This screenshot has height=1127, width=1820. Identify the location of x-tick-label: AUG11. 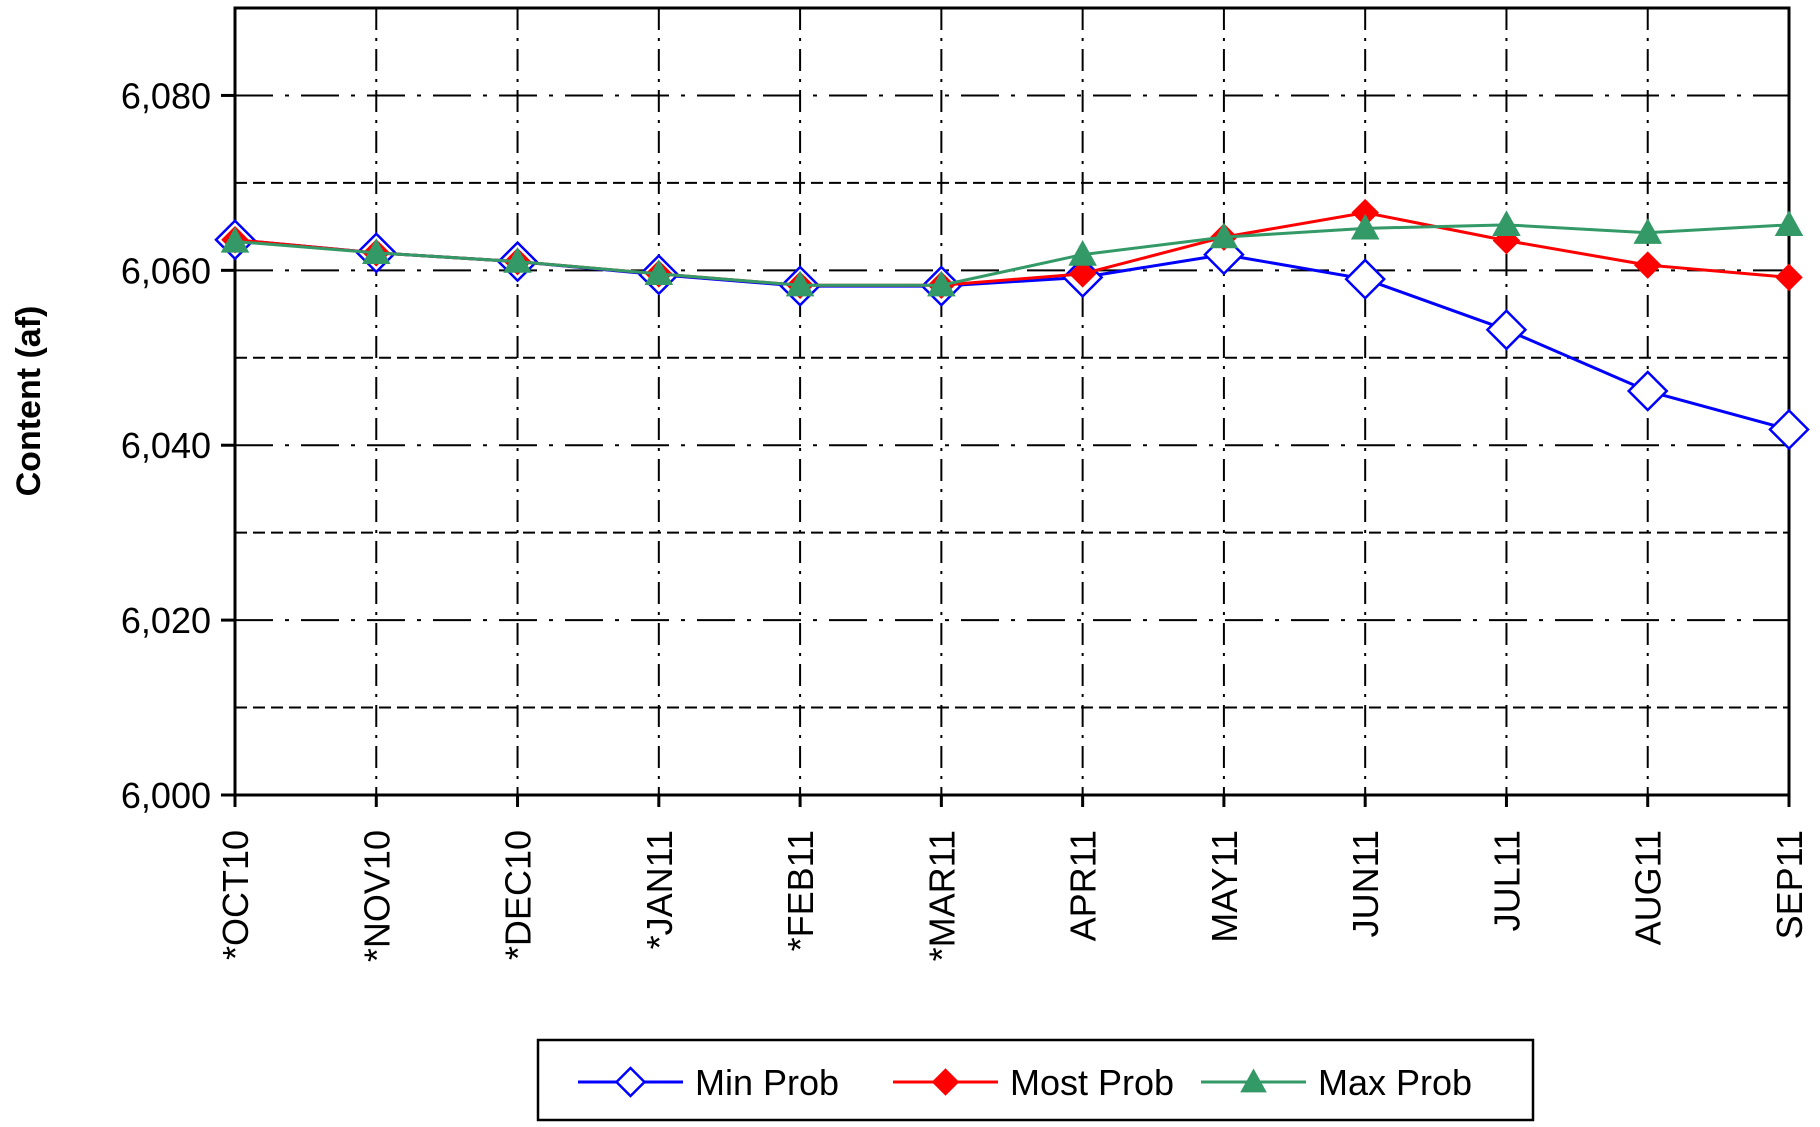
(1648, 887).